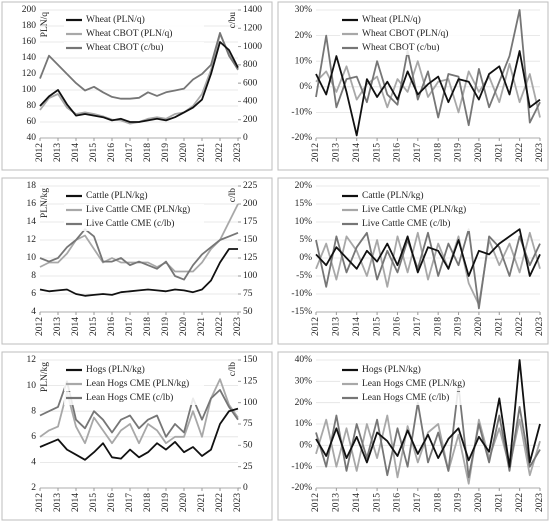  Describe the element at coordinates (250, 403) in the screenshot. I see `y2-tick-label: 100` at that location.